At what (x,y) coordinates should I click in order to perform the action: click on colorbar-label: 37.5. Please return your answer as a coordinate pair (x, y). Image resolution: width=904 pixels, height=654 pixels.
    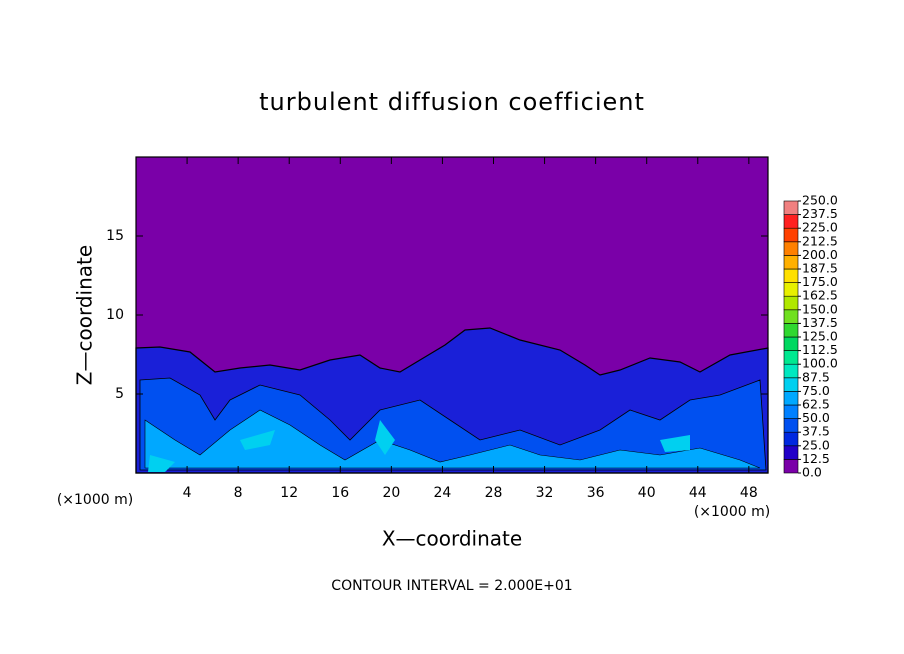
    Looking at the image, I should click on (816, 431).